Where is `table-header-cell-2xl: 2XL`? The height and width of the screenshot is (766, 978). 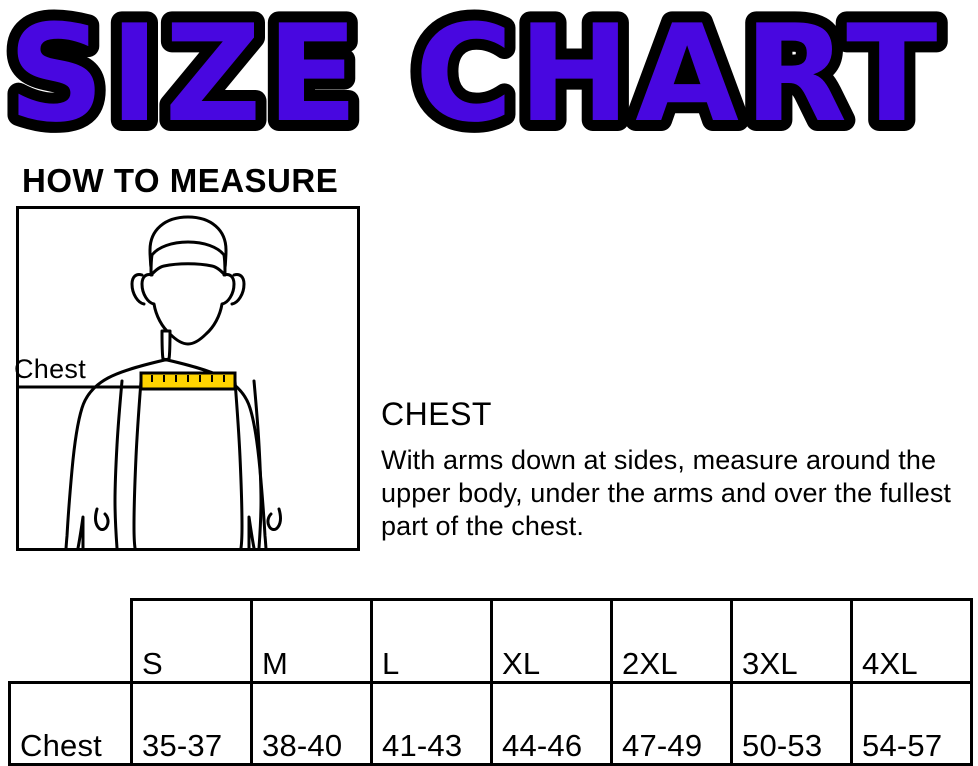
table-header-cell-2xl: 2XL is located at coordinates (671, 641).